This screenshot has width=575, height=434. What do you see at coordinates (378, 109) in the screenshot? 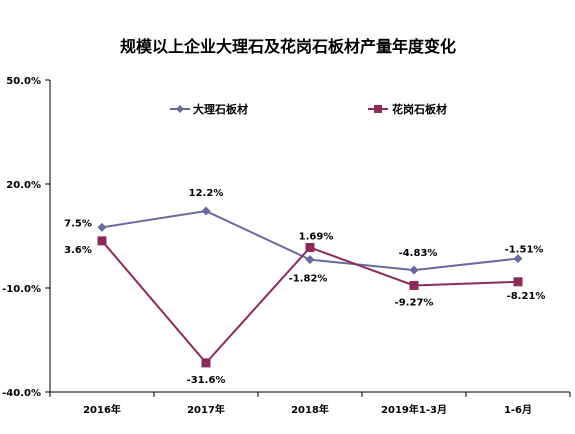
I see `legend-marker-granite` at bounding box center [378, 109].